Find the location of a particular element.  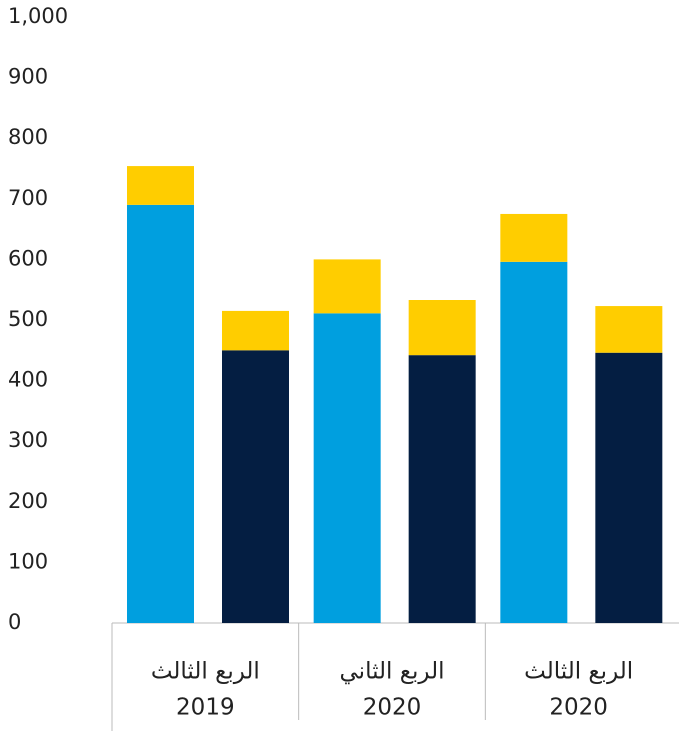

y-tick-label: 300 is located at coordinates (28, 440).